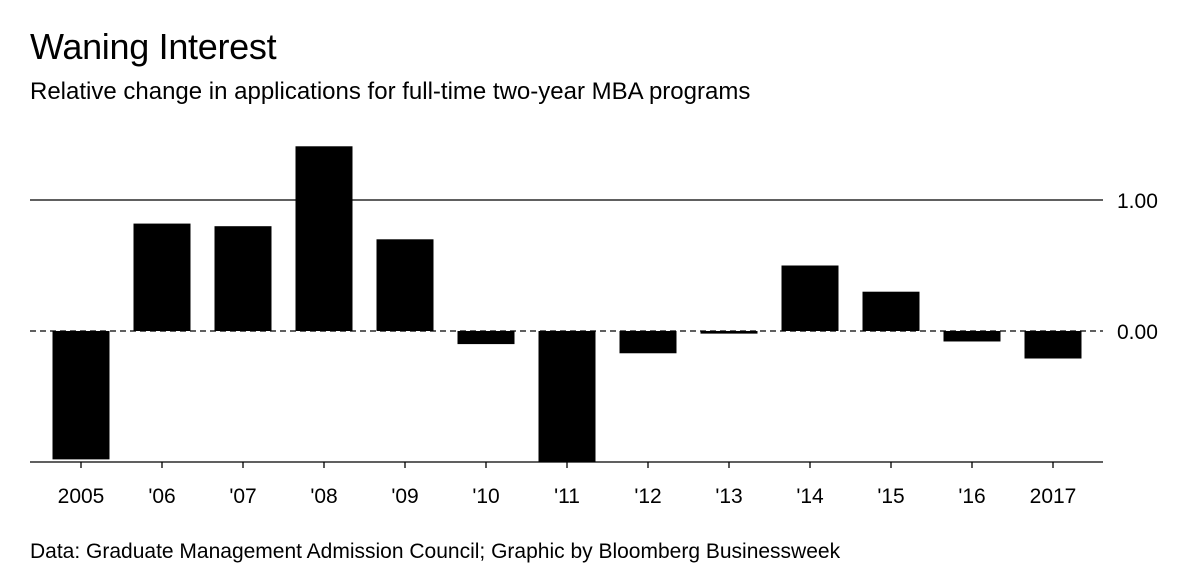 The height and width of the screenshot is (588, 1200). What do you see at coordinates (243, 278) in the screenshot?
I see `bar-'07` at bounding box center [243, 278].